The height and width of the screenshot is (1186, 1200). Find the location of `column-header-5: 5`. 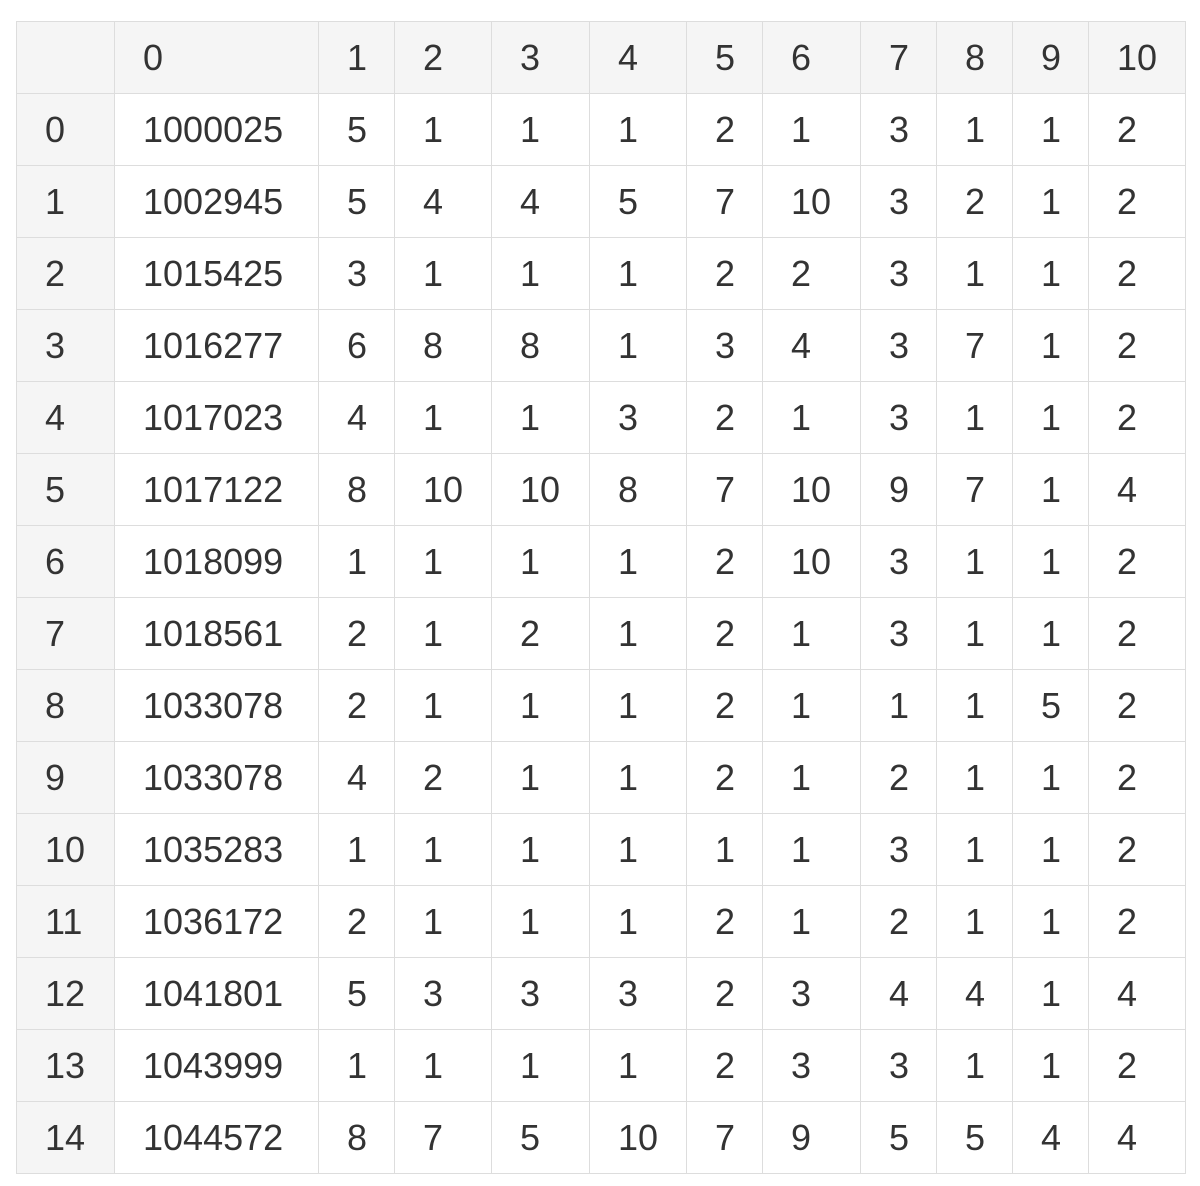

column-header-5: 5 is located at coordinates (724, 57).